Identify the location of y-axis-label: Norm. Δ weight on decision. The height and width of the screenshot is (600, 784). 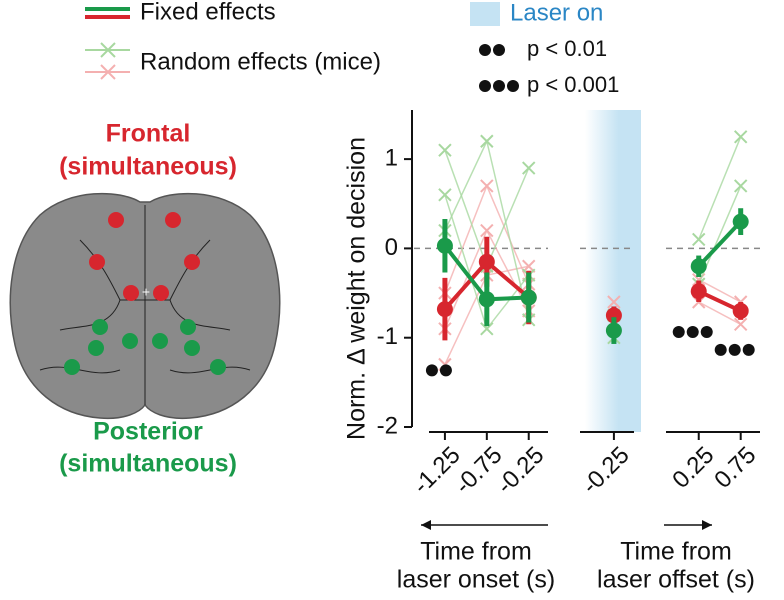
(357, 288).